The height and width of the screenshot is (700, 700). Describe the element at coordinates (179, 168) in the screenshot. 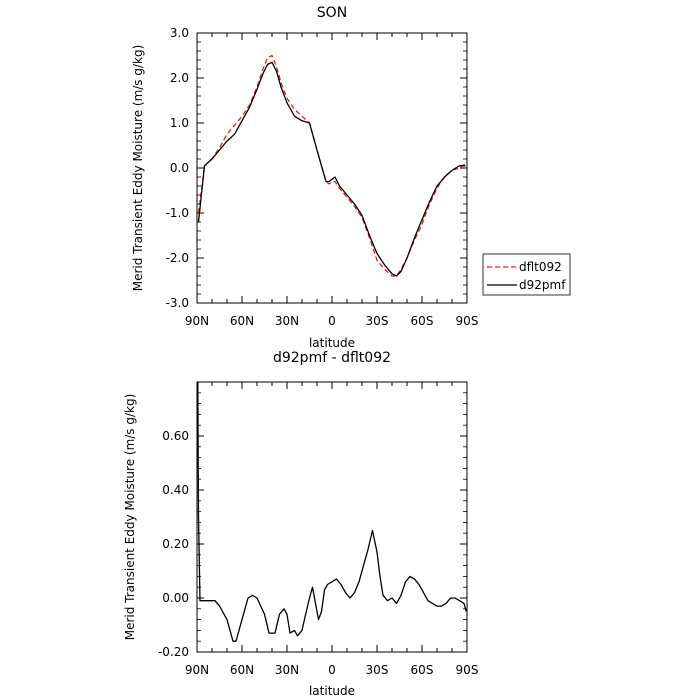

I see `y-tick-label: 0.0` at that location.